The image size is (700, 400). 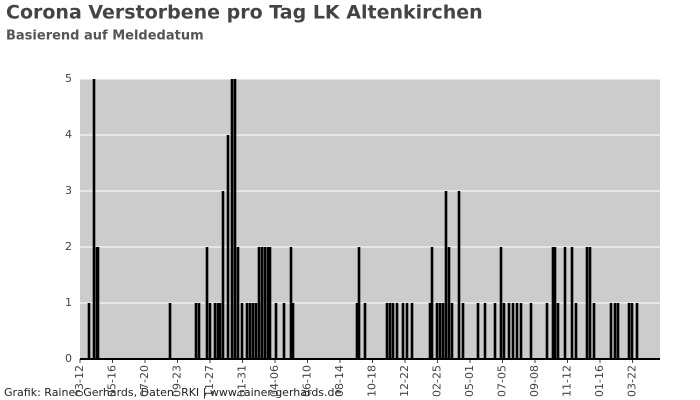 What do you see at coordinates (112, 381) in the screenshot?
I see `x-tick-label: 05-16` at bounding box center [112, 381].